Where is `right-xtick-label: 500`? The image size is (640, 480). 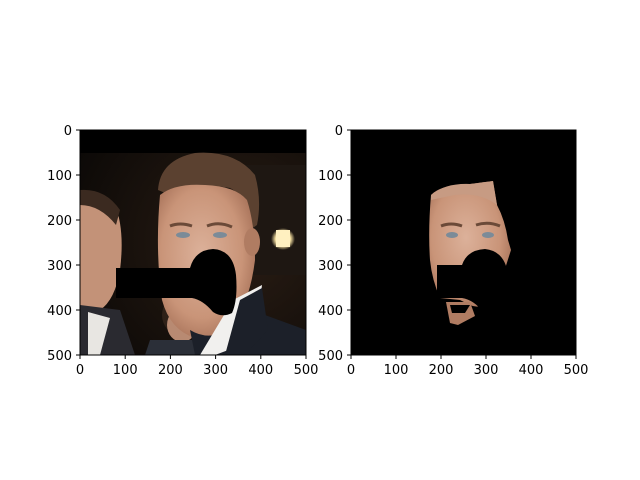 right-xtick-label: 500 is located at coordinates (576, 370).